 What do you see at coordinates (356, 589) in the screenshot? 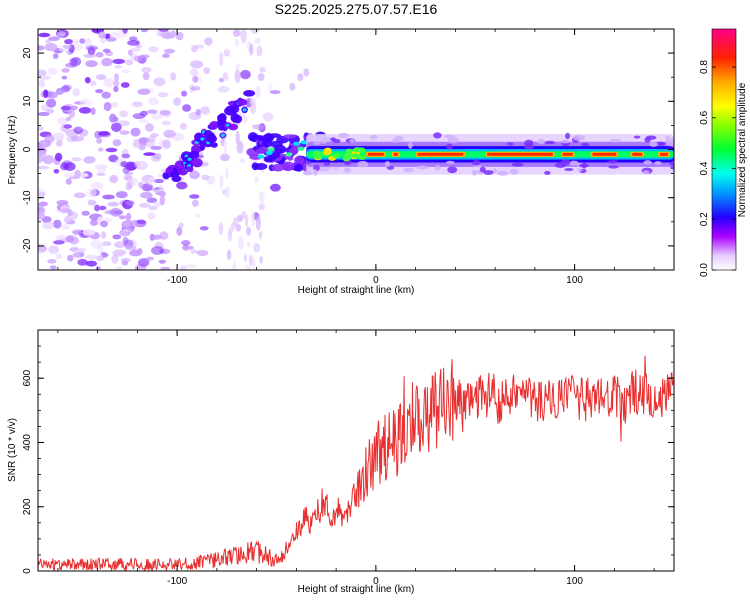
I see `snr-x-label: Height of straight line (km)` at bounding box center [356, 589].